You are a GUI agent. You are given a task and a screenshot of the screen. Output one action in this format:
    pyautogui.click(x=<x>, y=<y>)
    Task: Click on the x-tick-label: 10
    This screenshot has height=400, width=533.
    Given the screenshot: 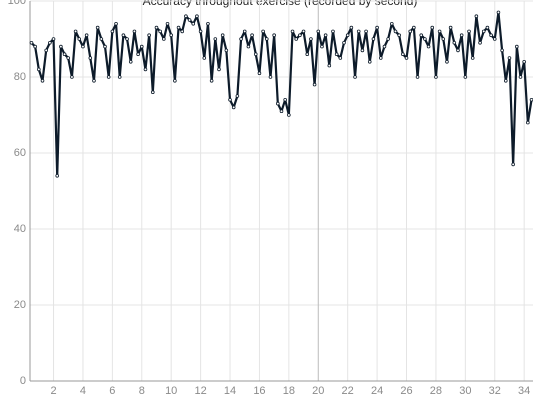 What is the action you would take?
    pyautogui.click(x=171, y=391)
    